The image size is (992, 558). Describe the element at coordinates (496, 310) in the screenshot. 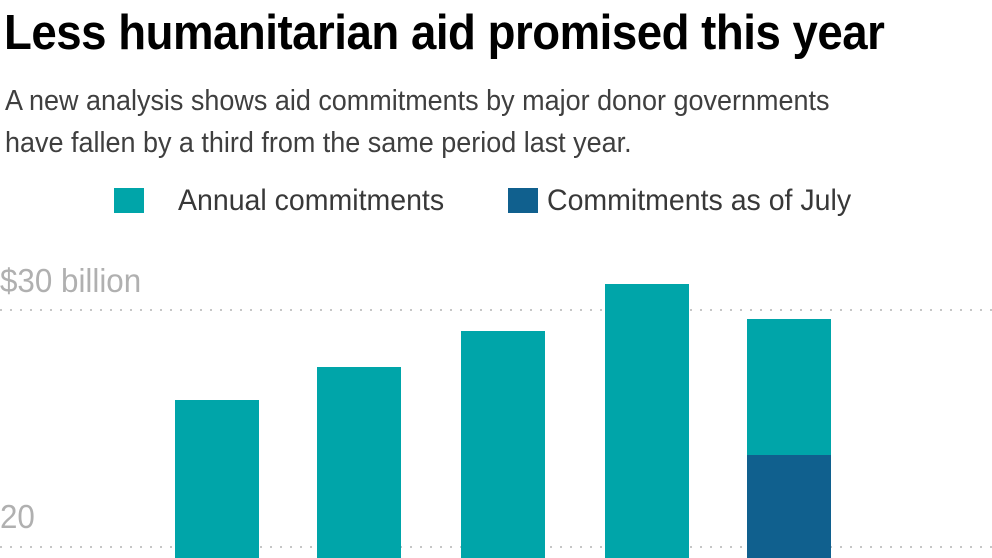

I see `gridline-30-billion` at that location.